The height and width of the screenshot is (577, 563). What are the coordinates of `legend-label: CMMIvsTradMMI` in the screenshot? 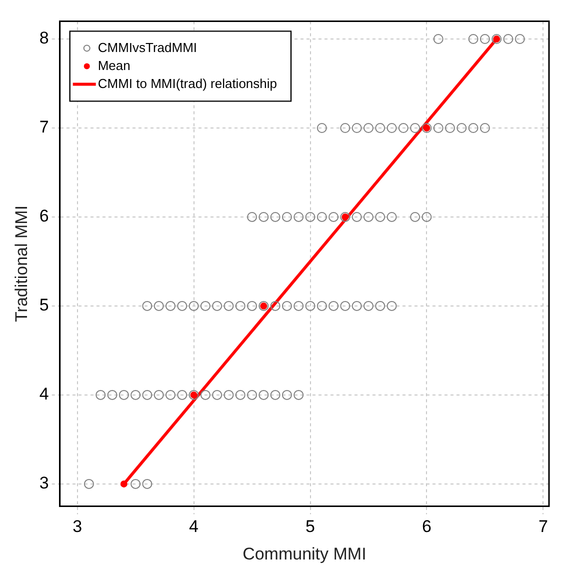 It's located at (148, 47).